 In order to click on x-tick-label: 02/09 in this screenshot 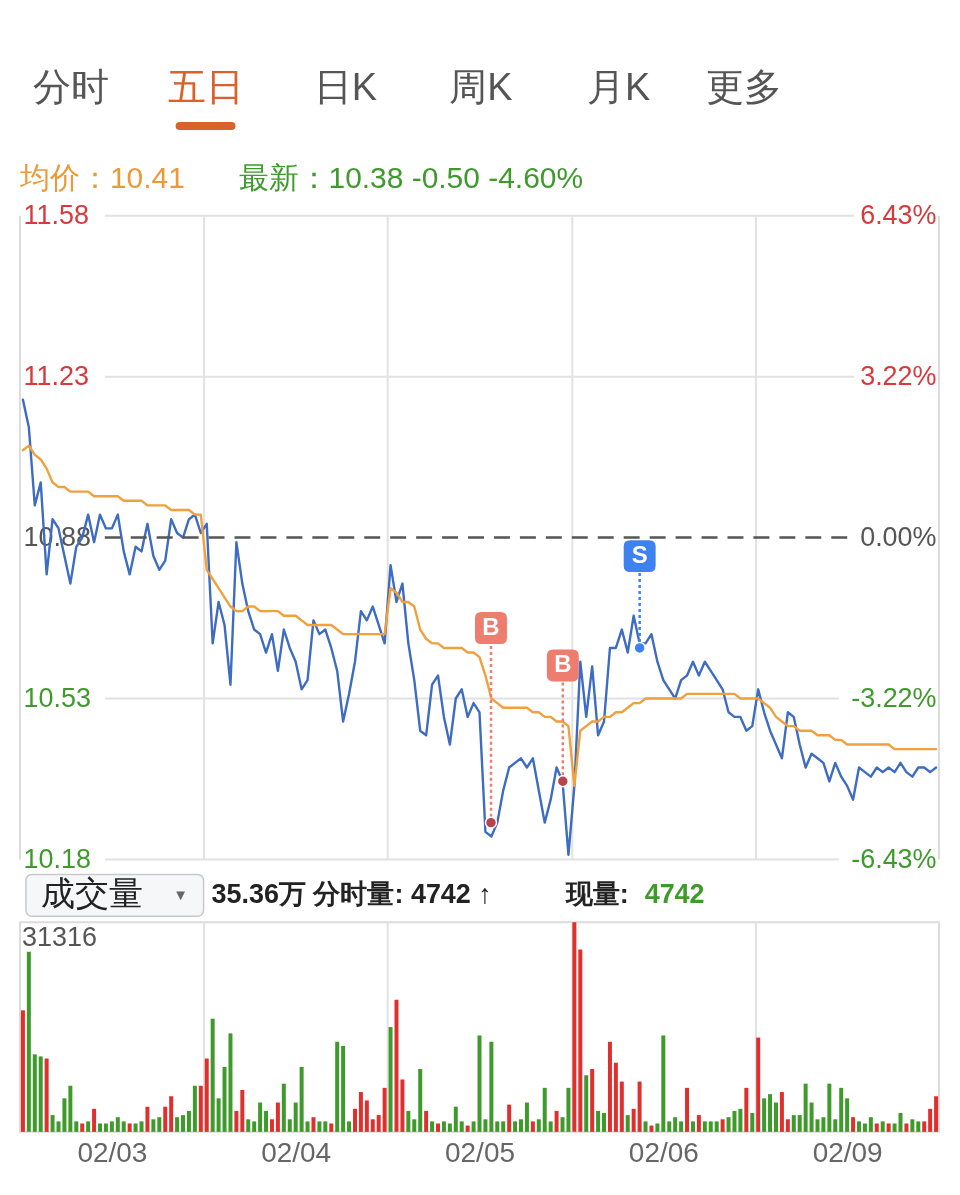, I will do `click(847, 1153)`.